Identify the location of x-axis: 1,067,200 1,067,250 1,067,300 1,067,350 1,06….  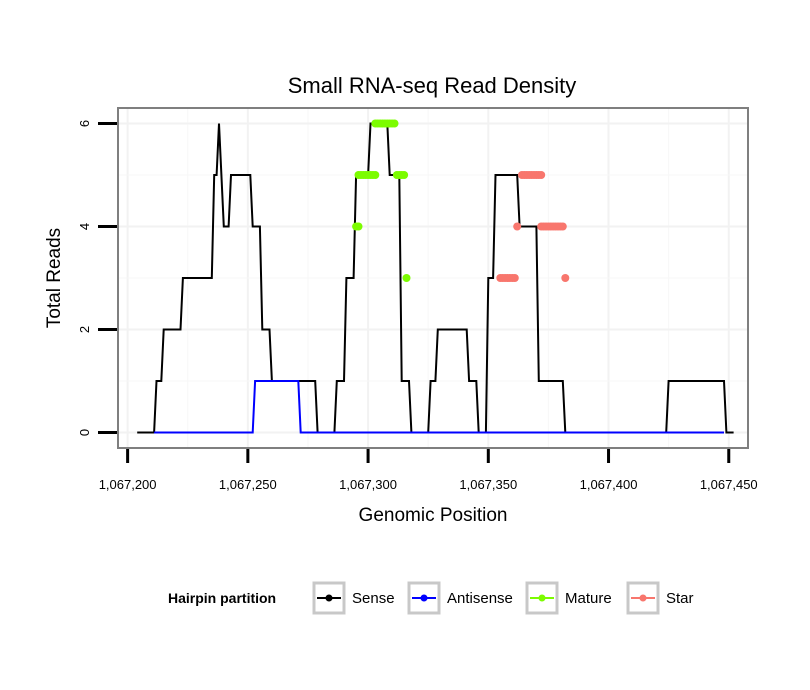
(428, 470).